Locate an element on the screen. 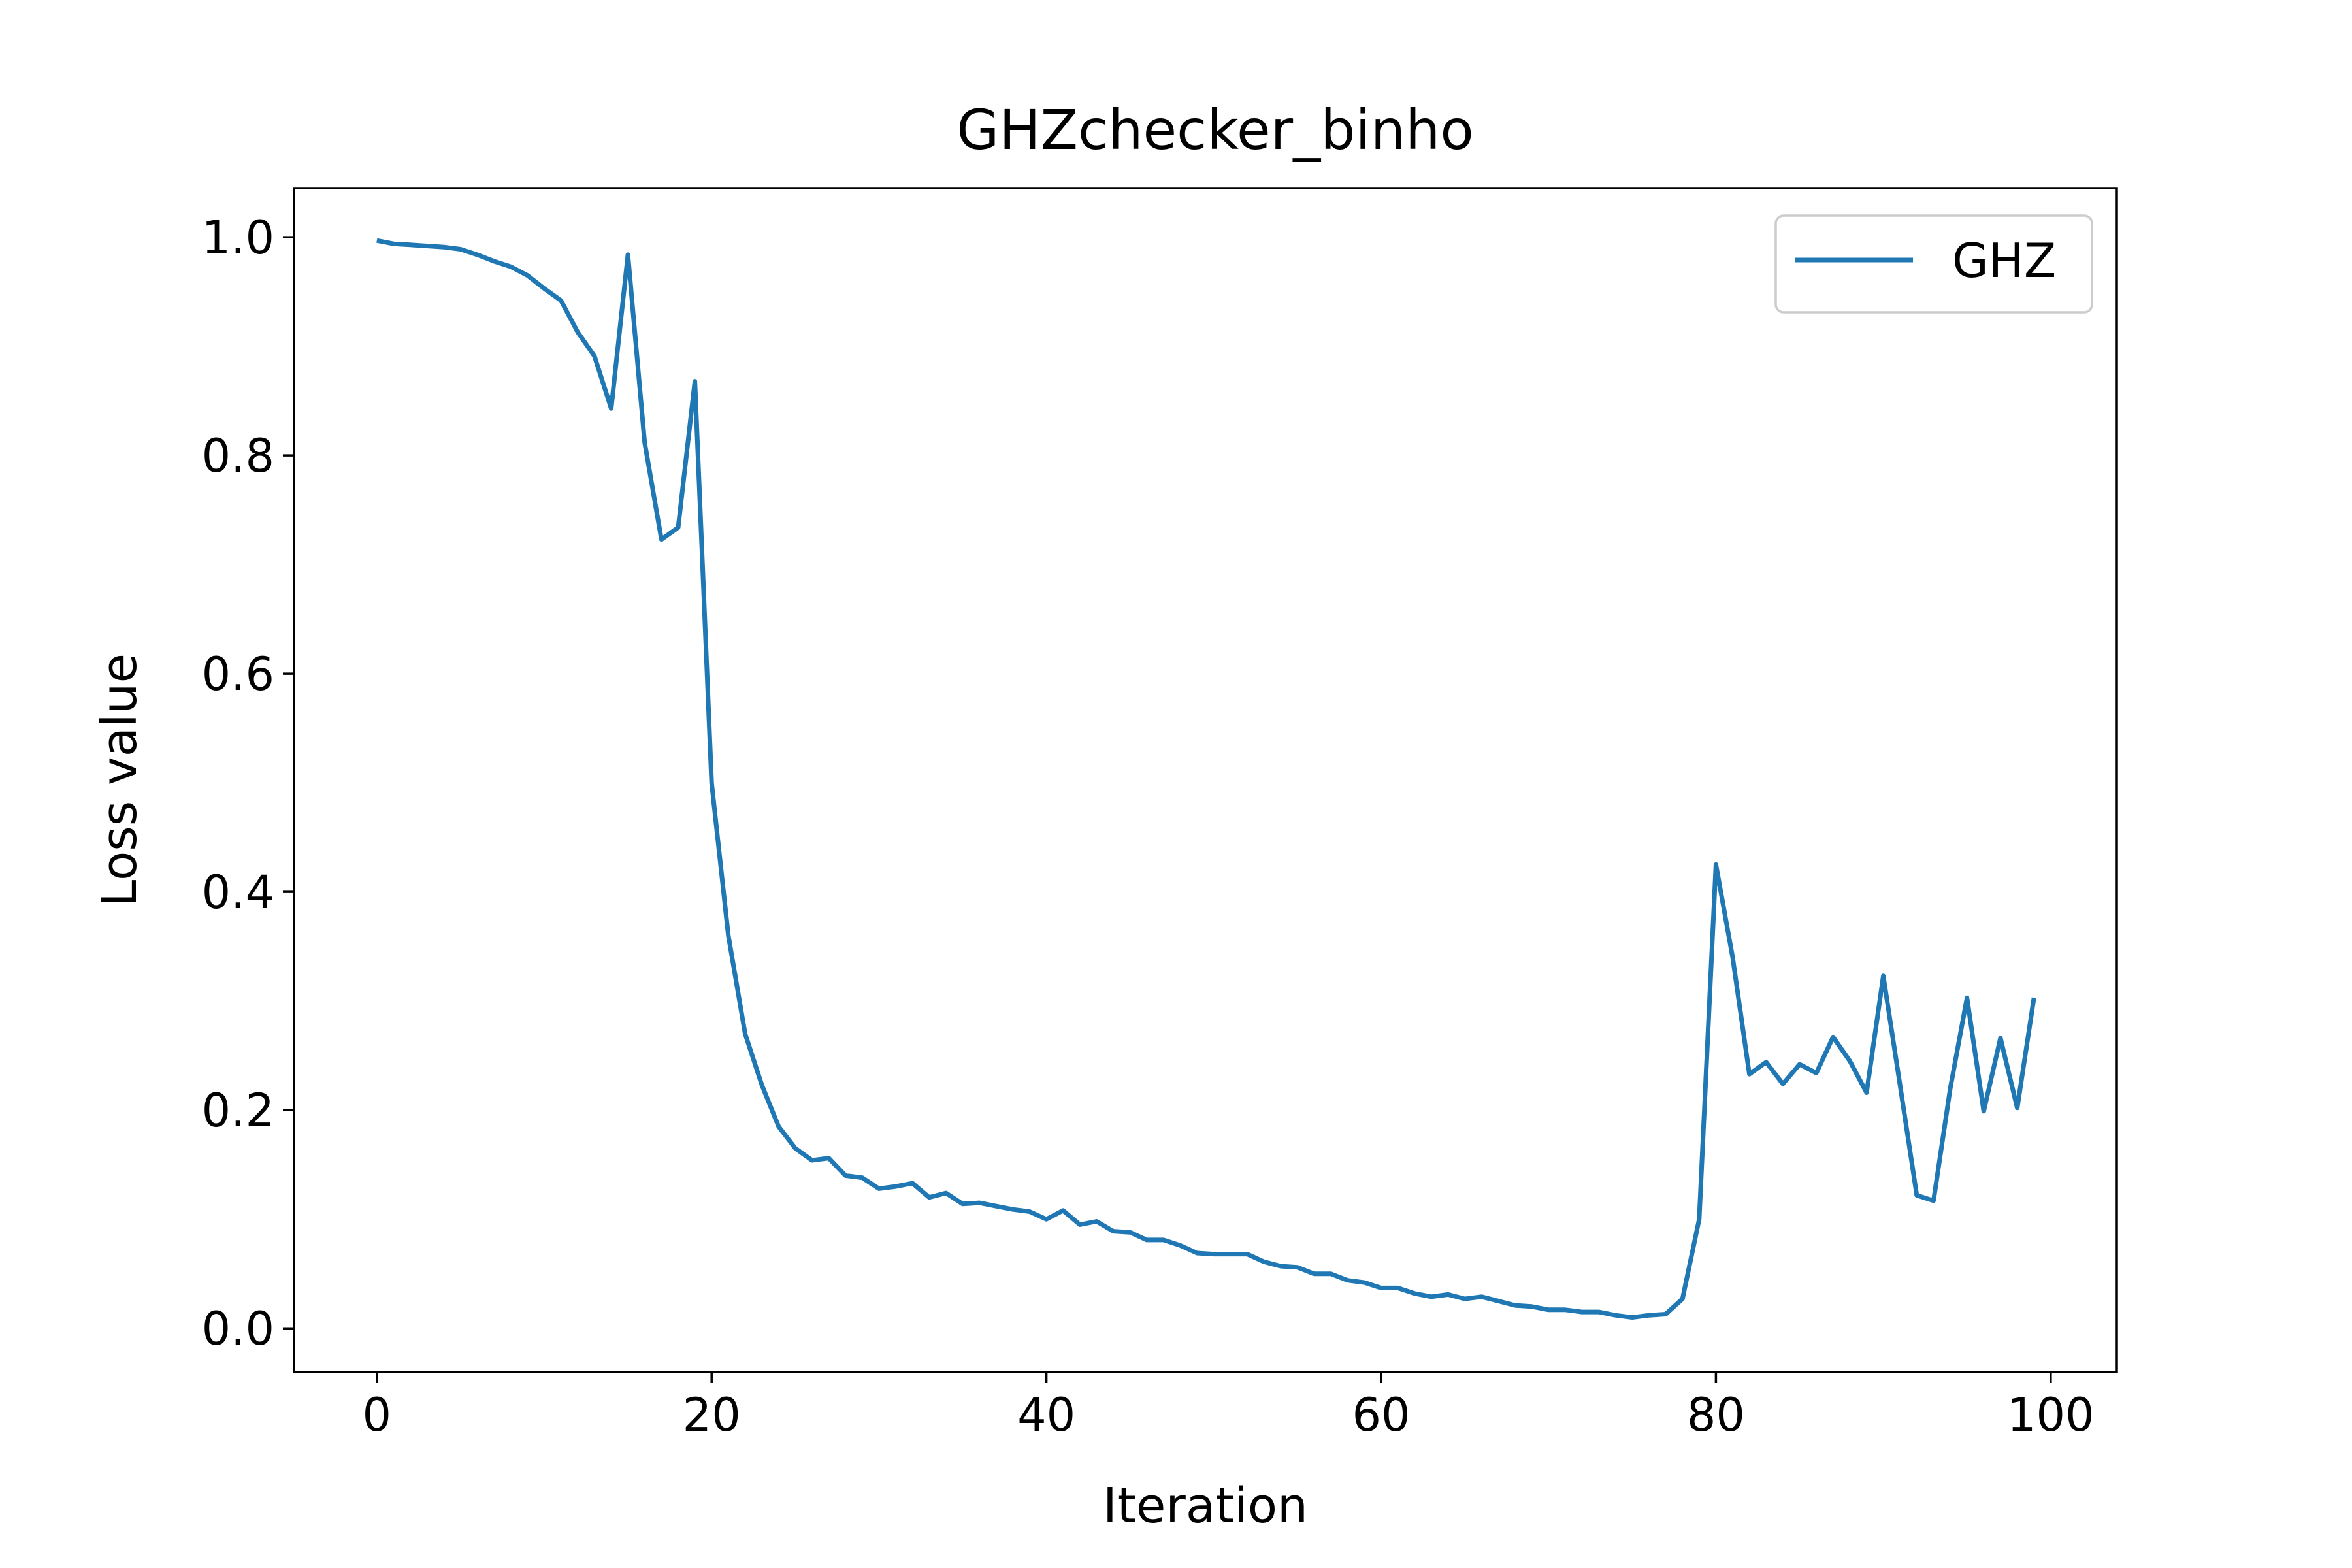 The image size is (2352, 1568). y-tick-label: 1.0 is located at coordinates (238, 238).